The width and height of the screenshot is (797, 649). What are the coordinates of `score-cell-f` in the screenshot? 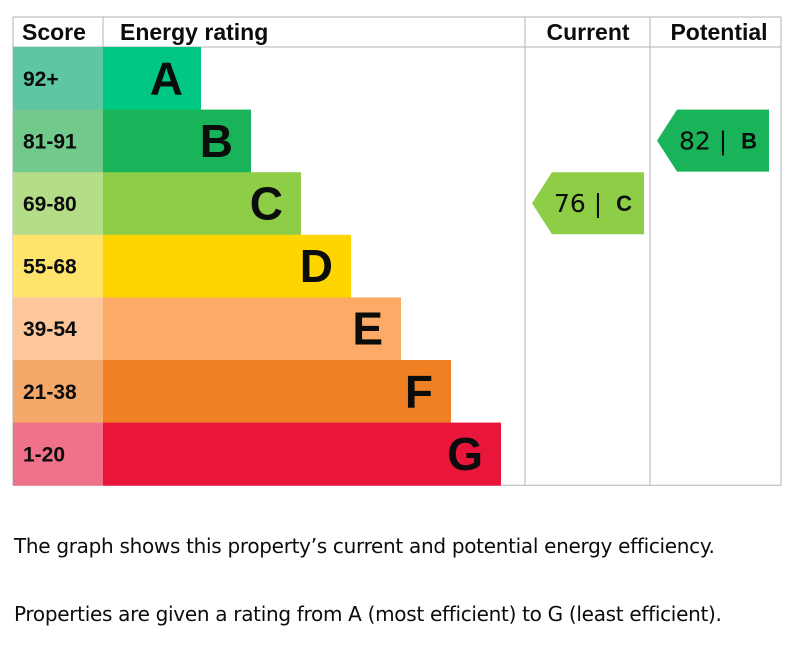 It's located at (58, 392).